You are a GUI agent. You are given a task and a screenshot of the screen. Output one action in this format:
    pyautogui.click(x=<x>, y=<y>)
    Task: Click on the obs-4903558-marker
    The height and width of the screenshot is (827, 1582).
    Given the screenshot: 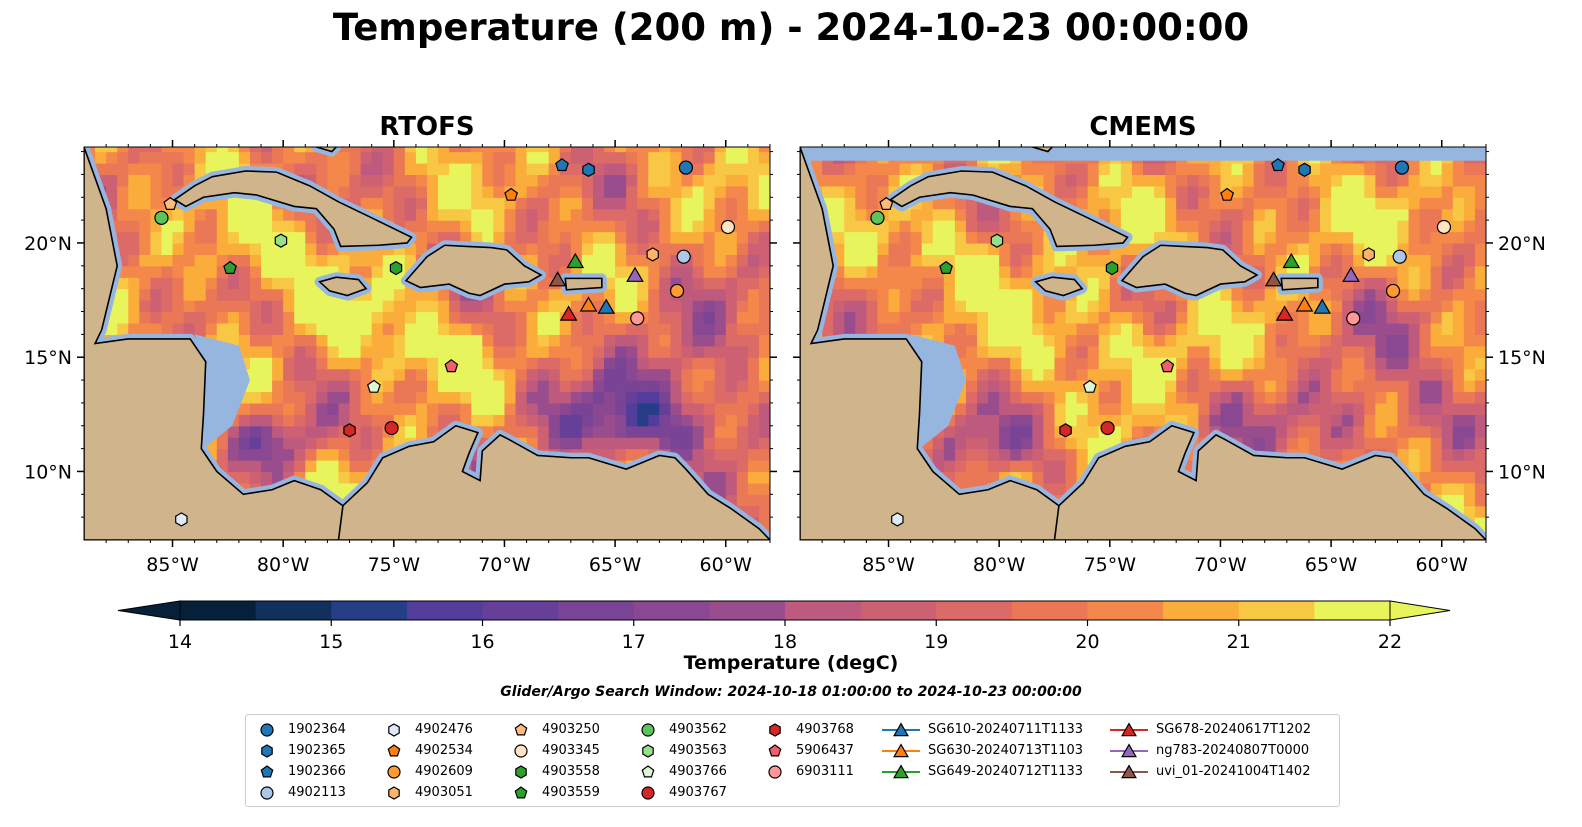 What is the action you would take?
    pyautogui.click(x=396, y=268)
    